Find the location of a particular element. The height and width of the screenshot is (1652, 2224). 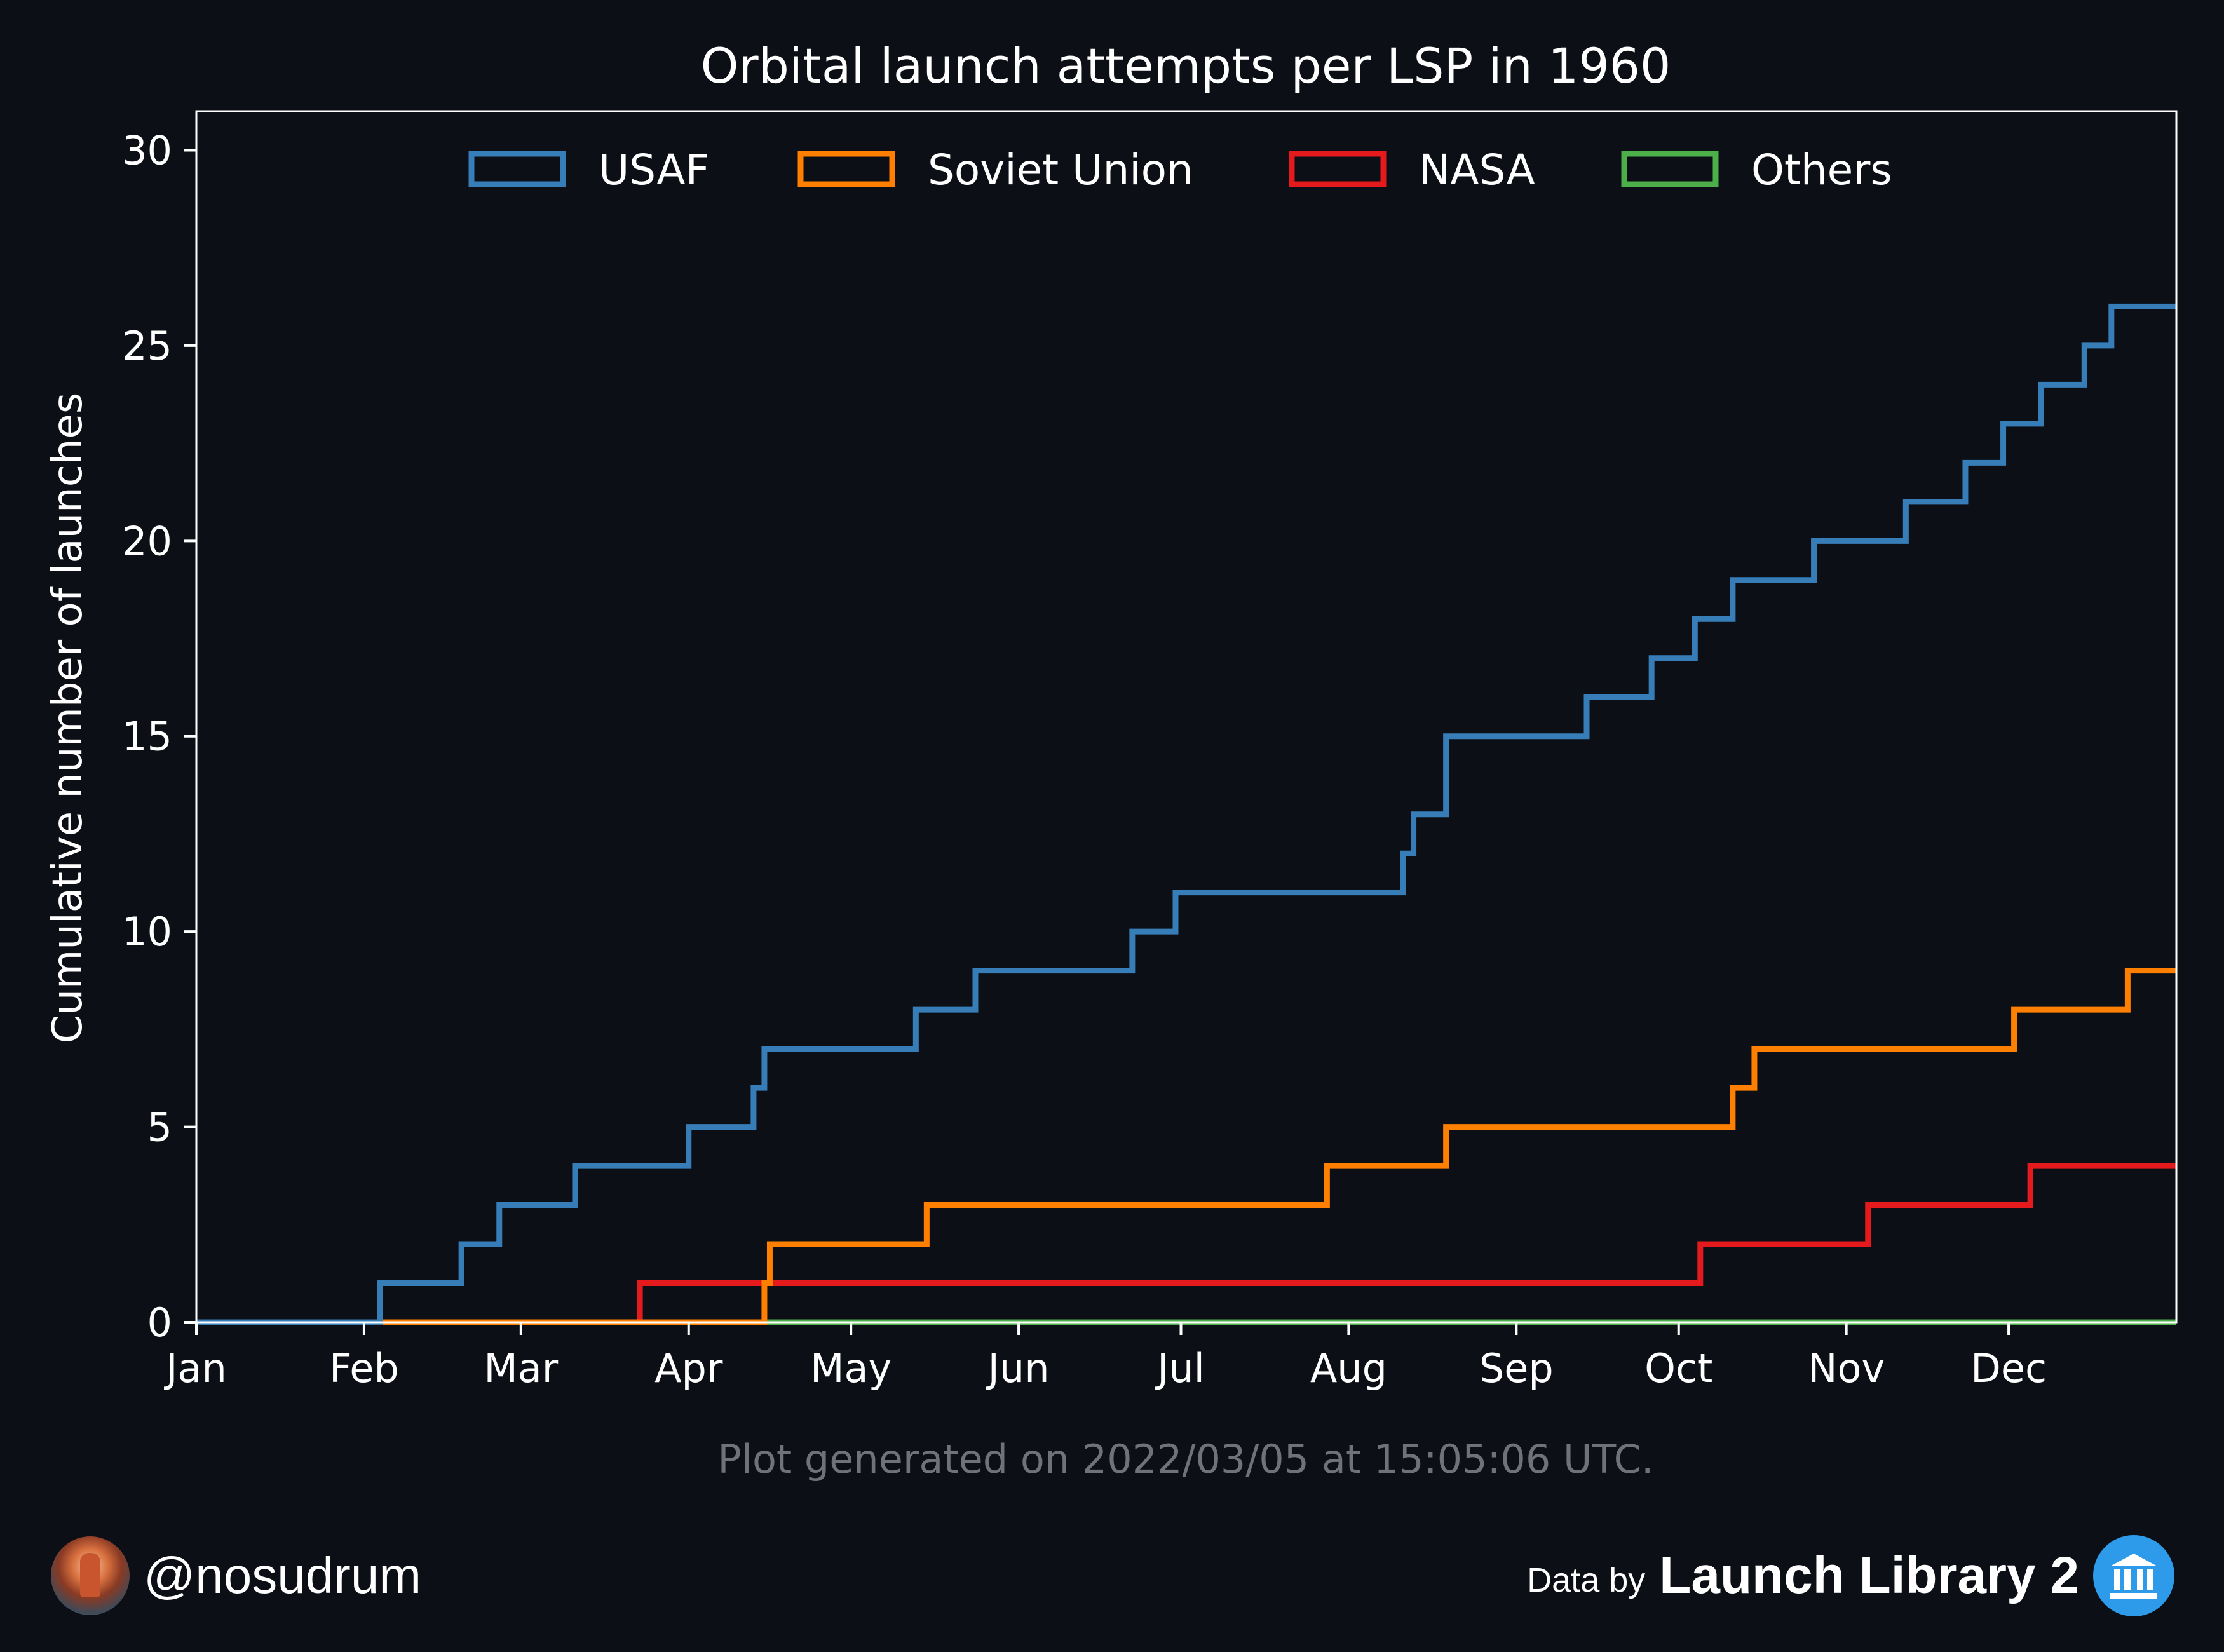

y-tick-label: 20 is located at coordinates (147, 541).